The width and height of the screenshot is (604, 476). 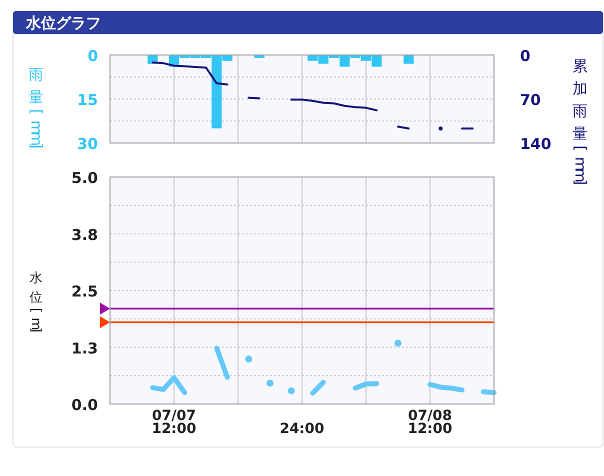 What do you see at coordinates (84, 291) in the screenshot?
I see `y-tick-label: 2.5` at bounding box center [84, 291].